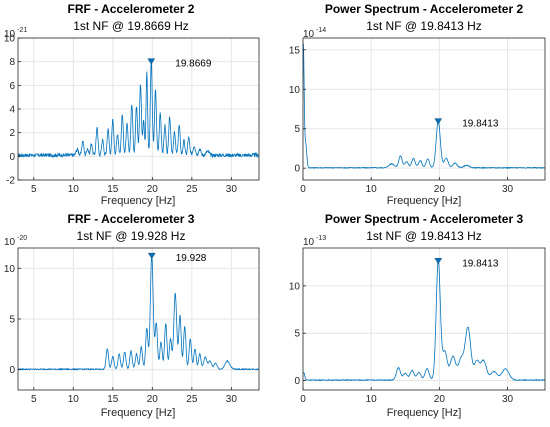  What do you see at coordinates (12, 110) in the screenshot?
I see `y-tick-label: 4` at bounding box center [12, 110].